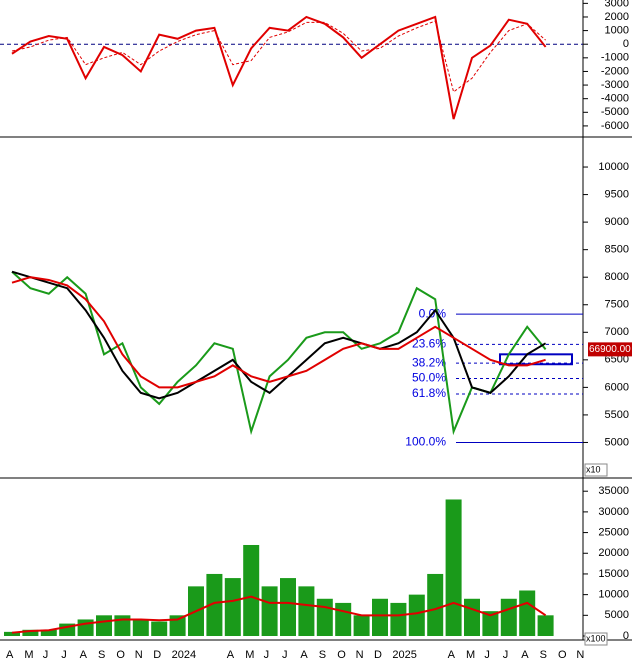 The image size is (632, 663). I want to click on last-price-box, so click(610, 349).